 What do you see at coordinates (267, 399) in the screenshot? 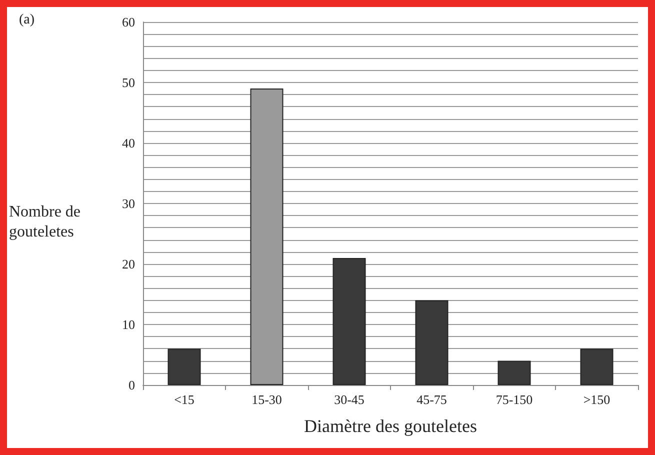
I see `x-tick-label: 15-30` at bounding box center [267, 399].